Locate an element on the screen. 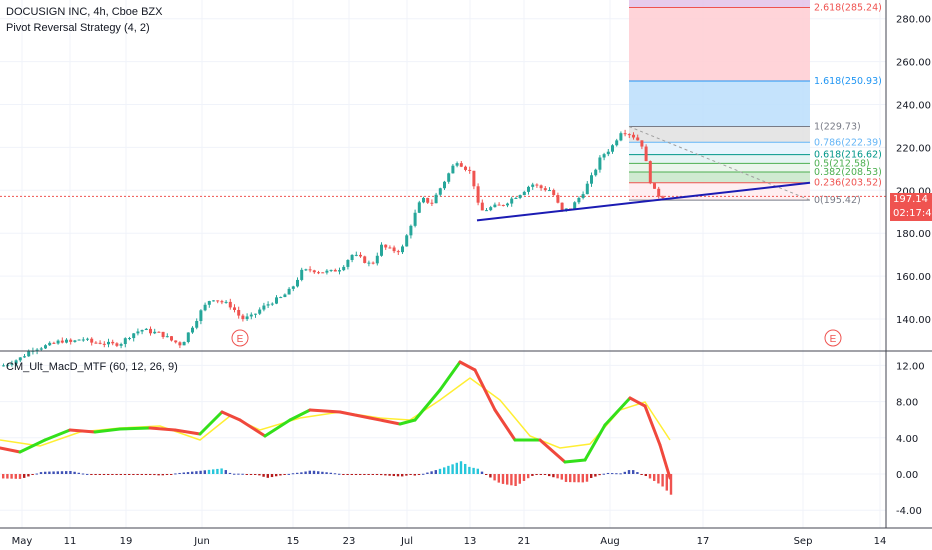  time-tick-label: 11 is located at coordinates (70, 541).